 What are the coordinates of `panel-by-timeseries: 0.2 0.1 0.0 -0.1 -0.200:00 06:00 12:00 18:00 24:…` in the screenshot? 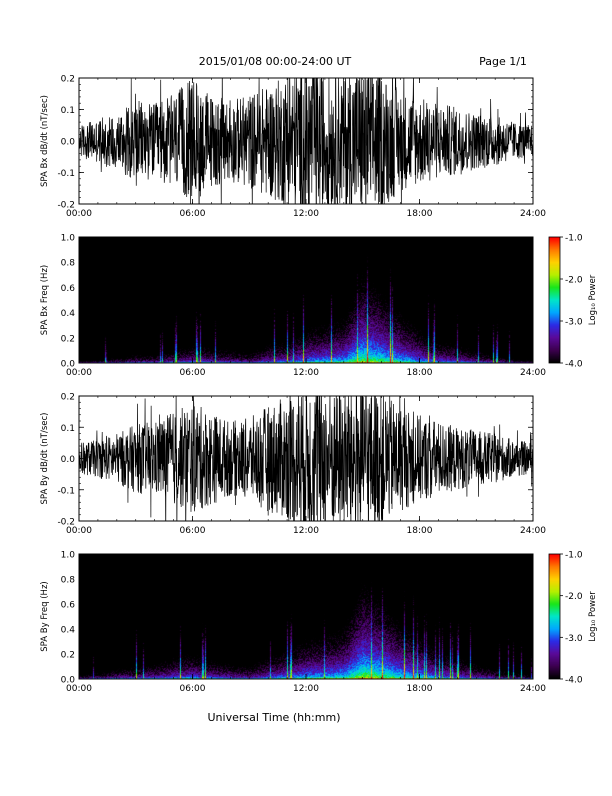 It's located at (293, 465).